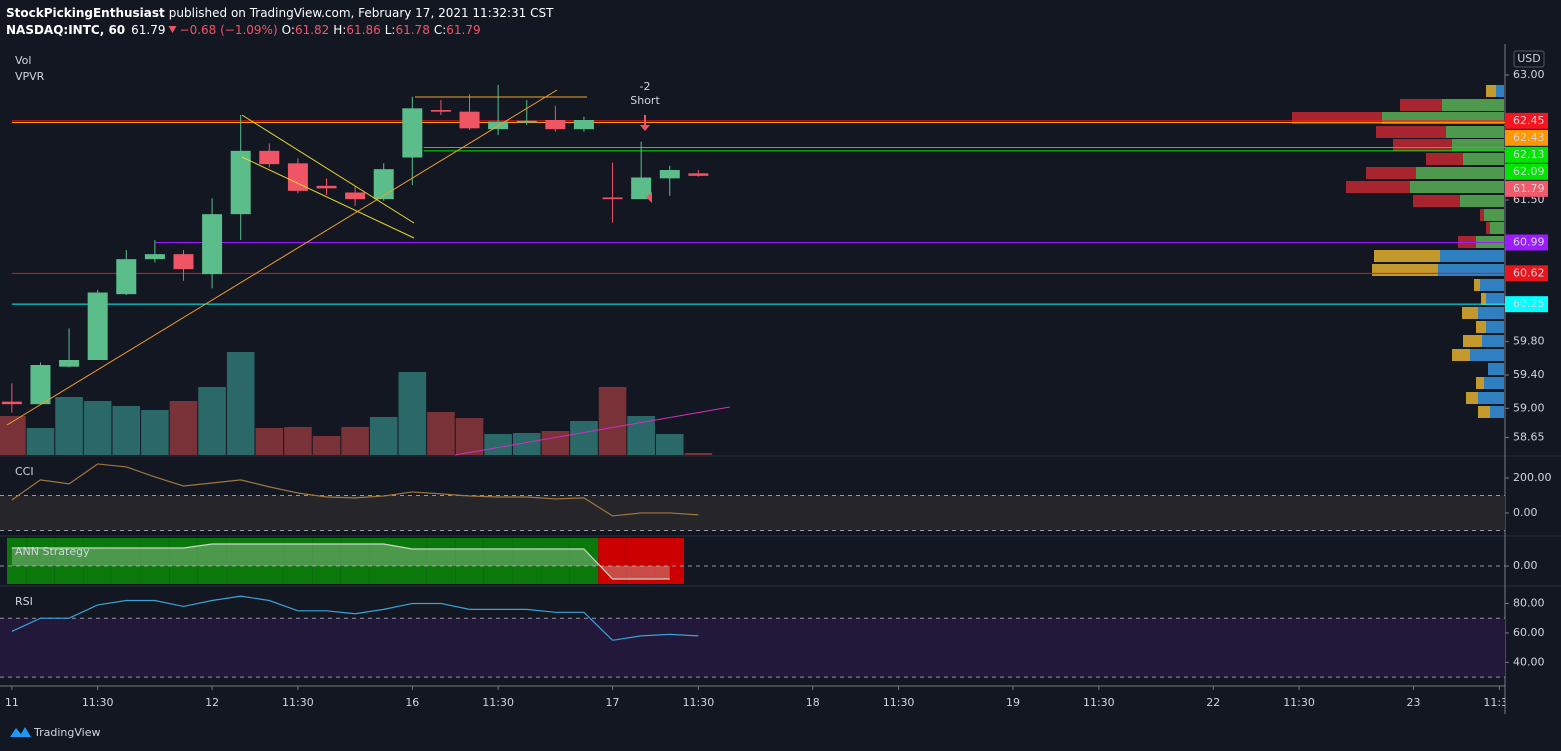  What do you see at coordinates (1529, 188) in the screenshot?
I see `price-label: 61.79` at bounding box center [1529, 188].